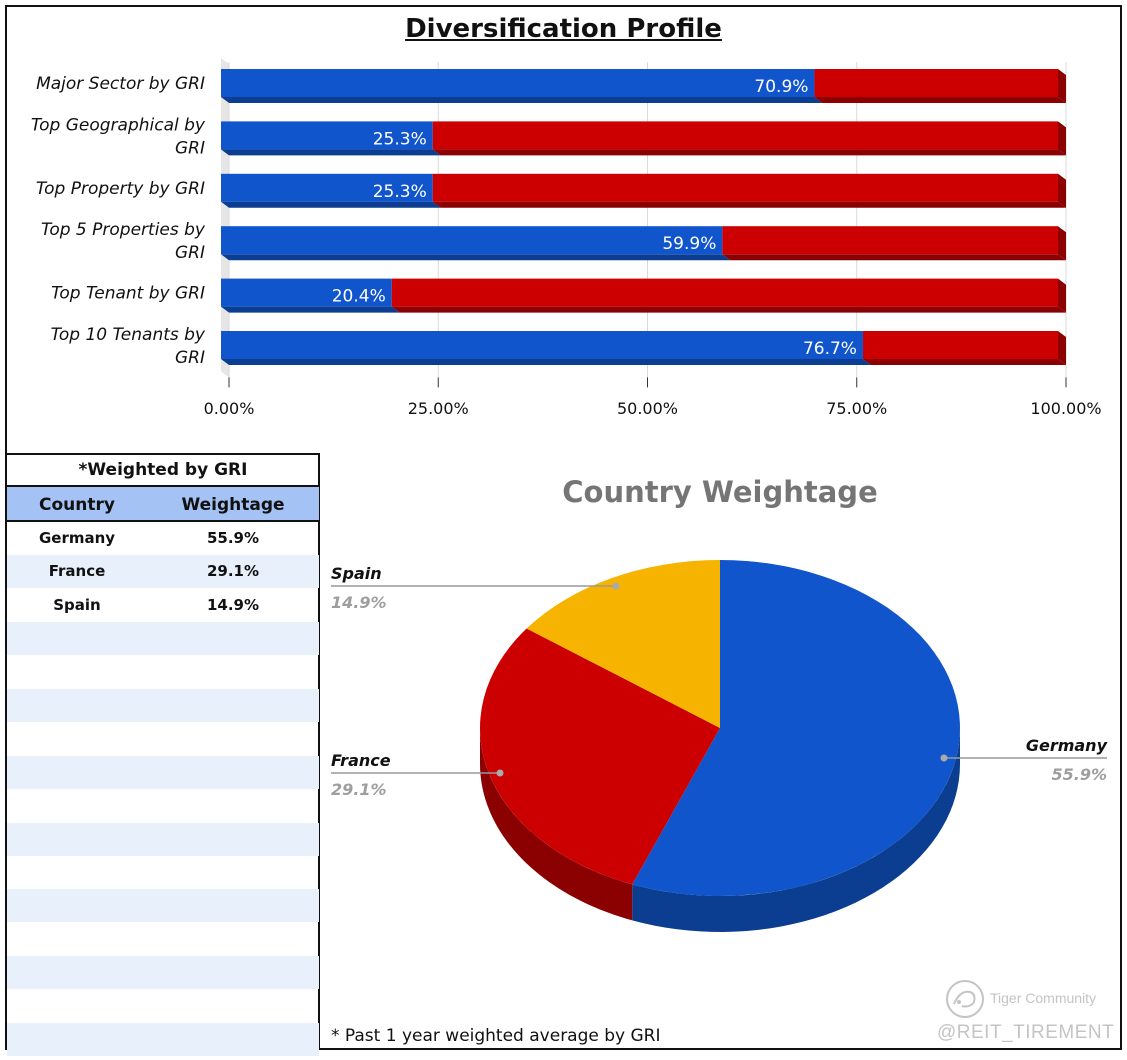  Describe the element at coordinates (728, 309) in the screenshot. I see `bar-1-4-bottom` at that location.